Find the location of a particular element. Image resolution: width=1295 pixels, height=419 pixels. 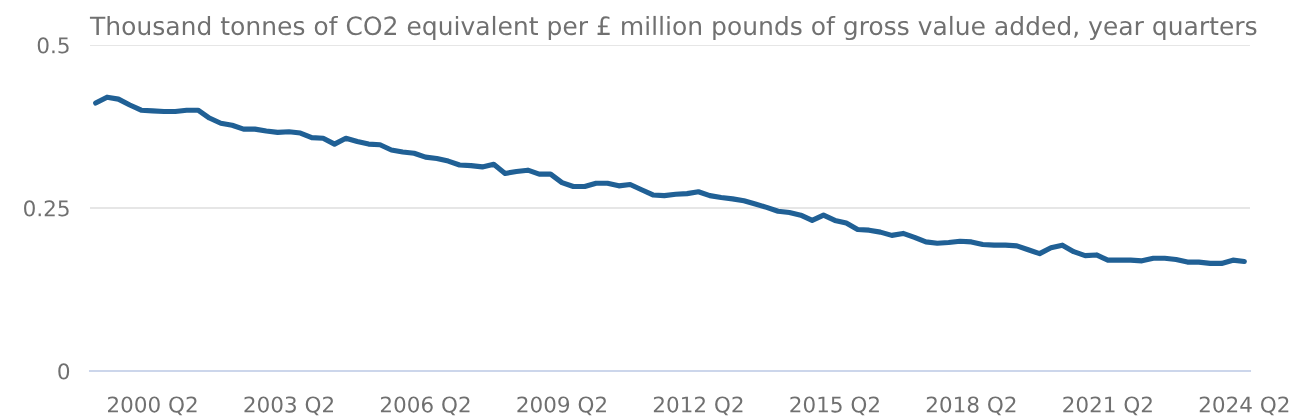

chart-title: Thousand tonnes of CO2 equivalent per £ million pounds of gross value added, year quarters is located at coordinates (673, 28).